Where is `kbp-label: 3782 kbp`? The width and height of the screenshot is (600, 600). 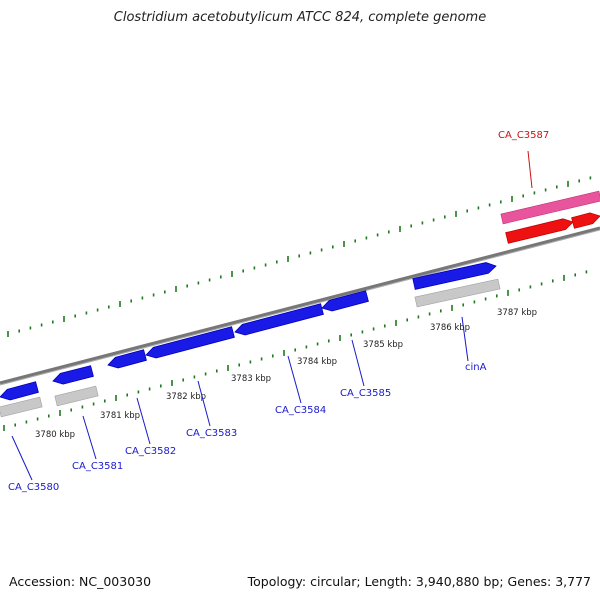
kbp-label: 3782 kbp is located at coordinates (186, 397).